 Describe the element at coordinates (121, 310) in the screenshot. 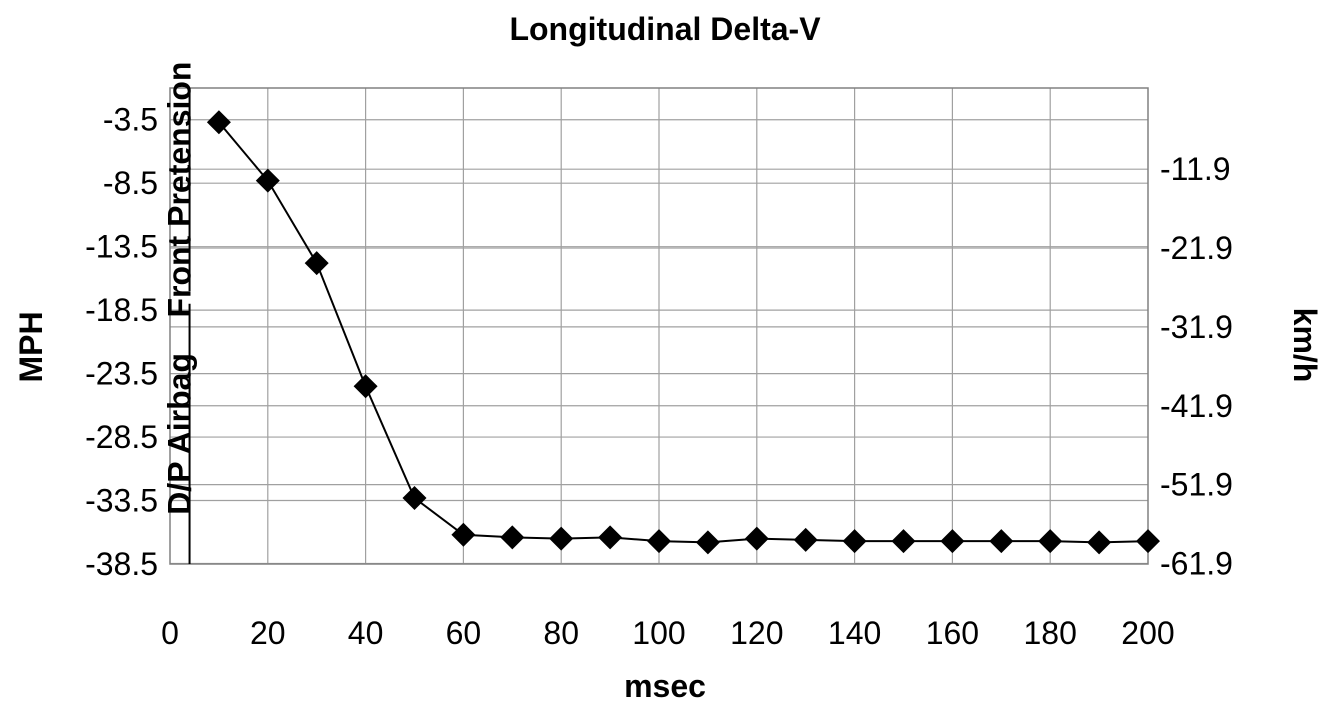

I see `y-tick-label: -18.5` at that location.